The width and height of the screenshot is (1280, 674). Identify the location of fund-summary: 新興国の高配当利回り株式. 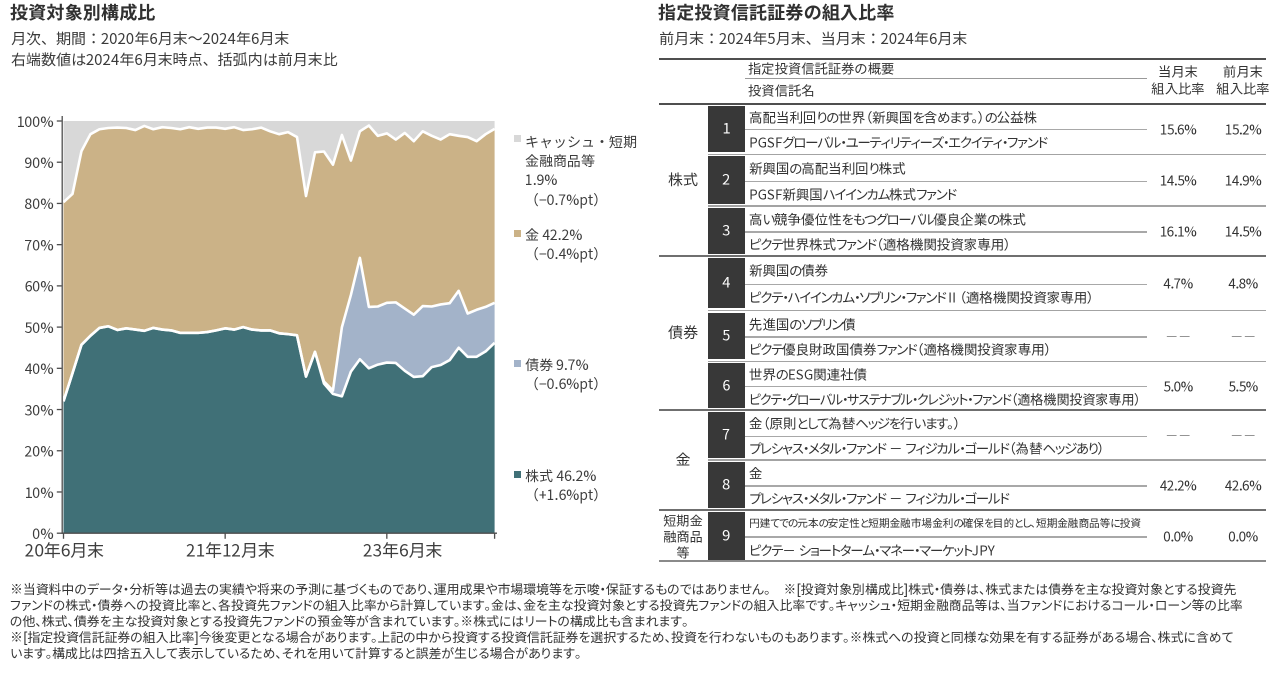
(827, 167).